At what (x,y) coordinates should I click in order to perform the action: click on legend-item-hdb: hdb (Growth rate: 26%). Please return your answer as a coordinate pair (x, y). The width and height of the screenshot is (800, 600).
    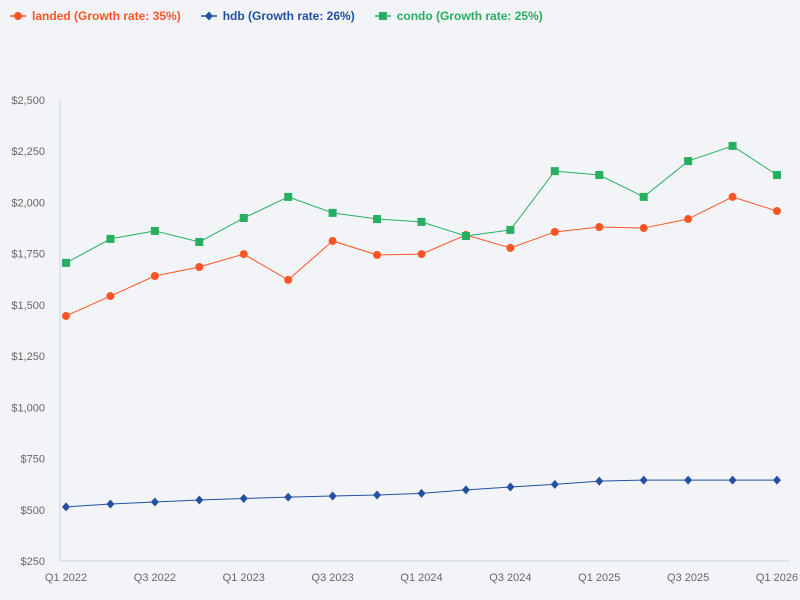
    Looking at the image, I should click on (277, 16).